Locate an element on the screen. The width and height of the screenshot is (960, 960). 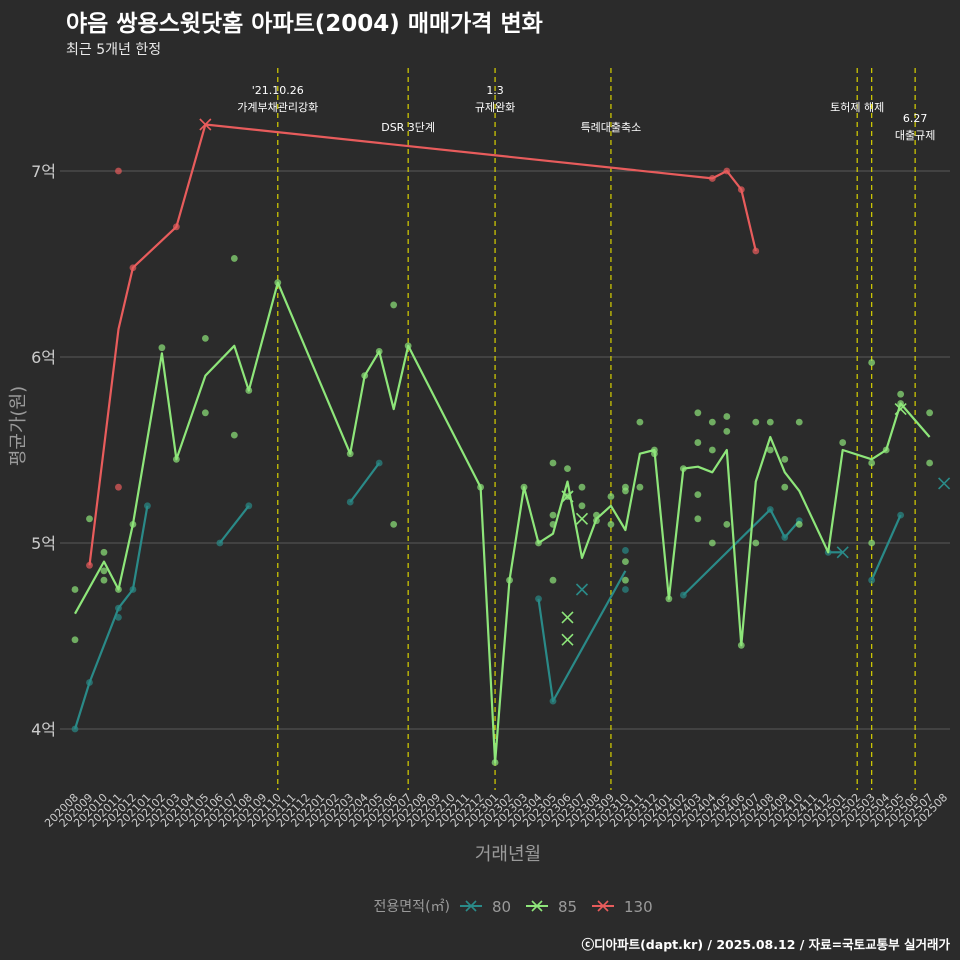
x-axis-title: 거래년월 is located at coordinates (508, 854).